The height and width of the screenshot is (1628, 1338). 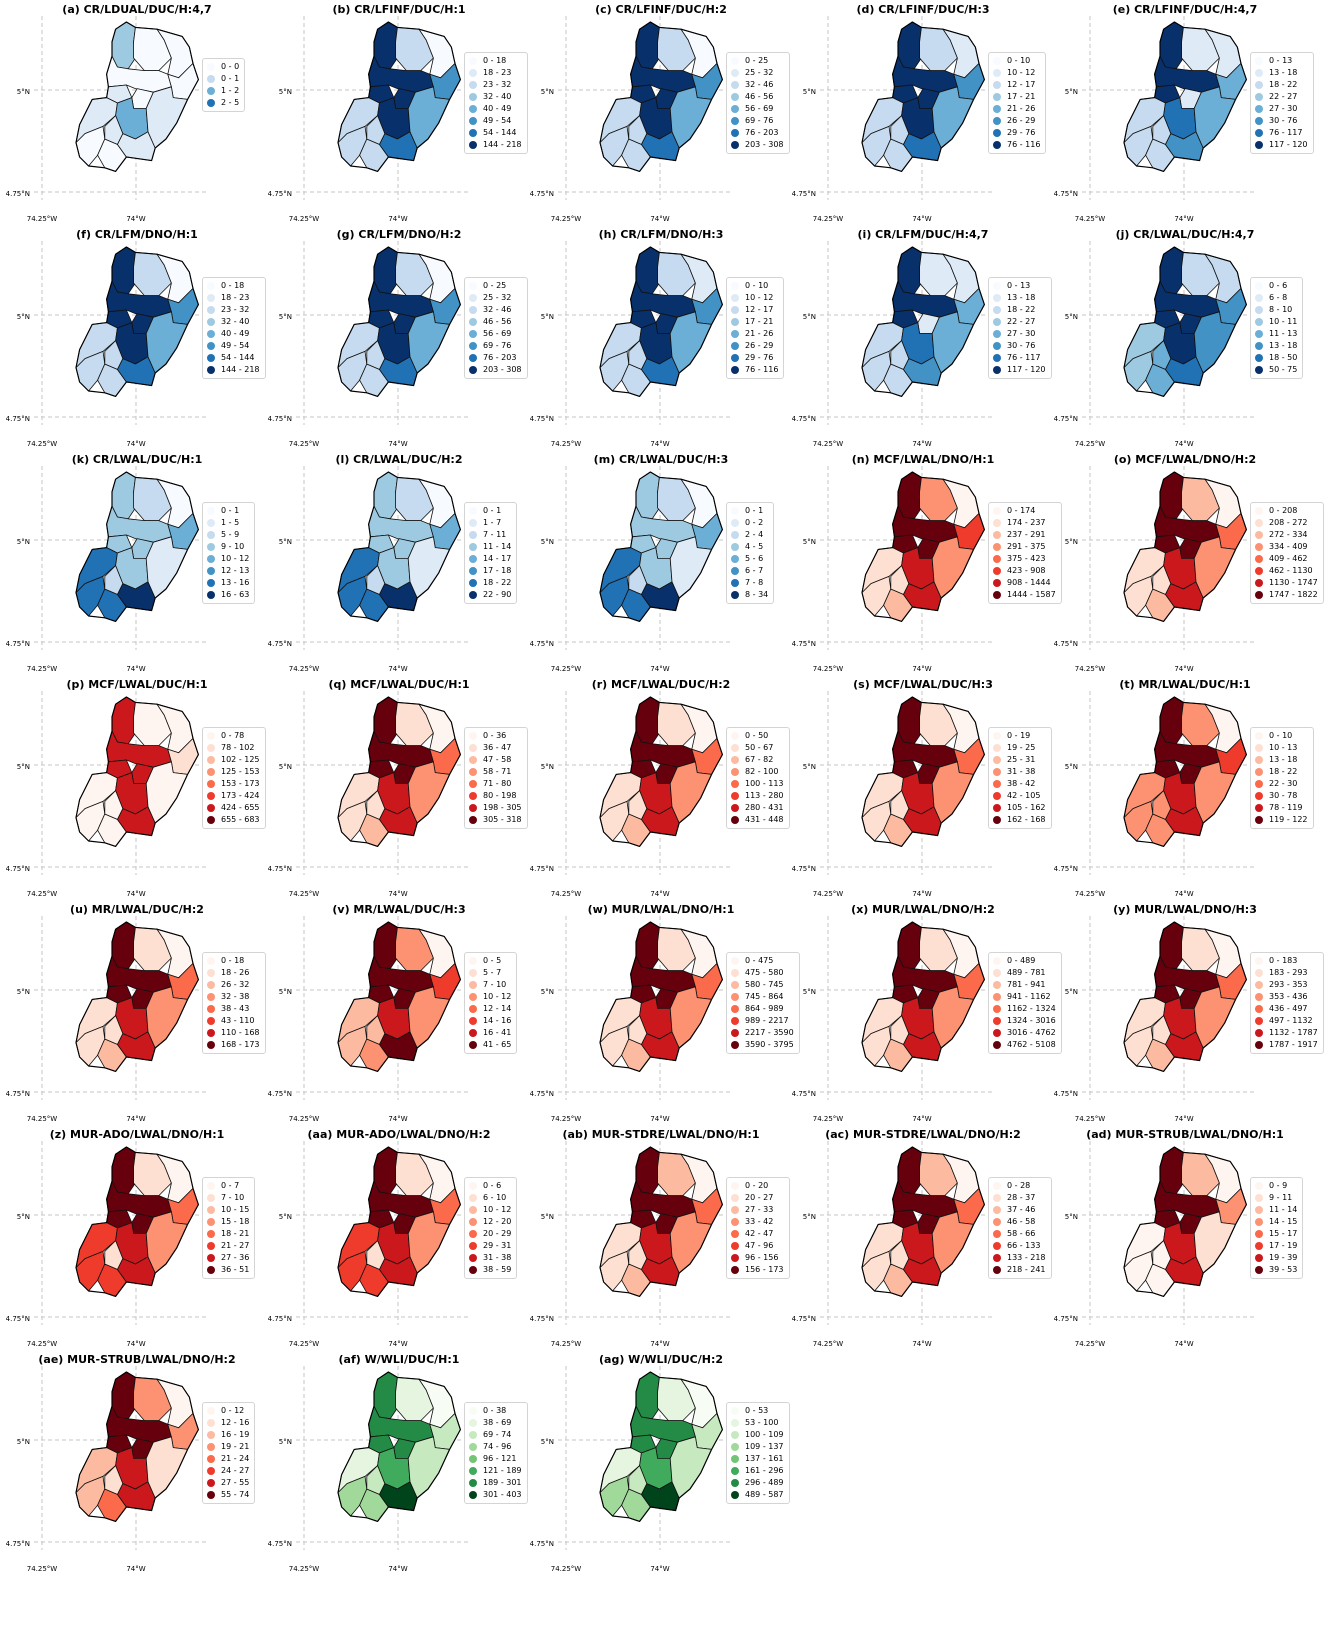 I want to click on legend-label: 30 - 76, so click(x=1021, y=345).